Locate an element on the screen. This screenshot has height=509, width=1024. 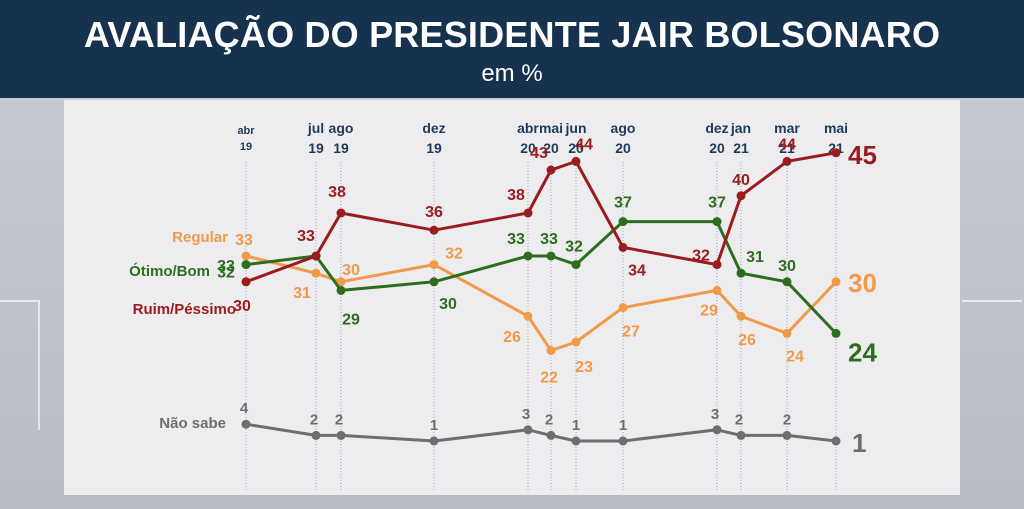
data-label-naosabe-3: 1 is located at coordinates (434, 425).